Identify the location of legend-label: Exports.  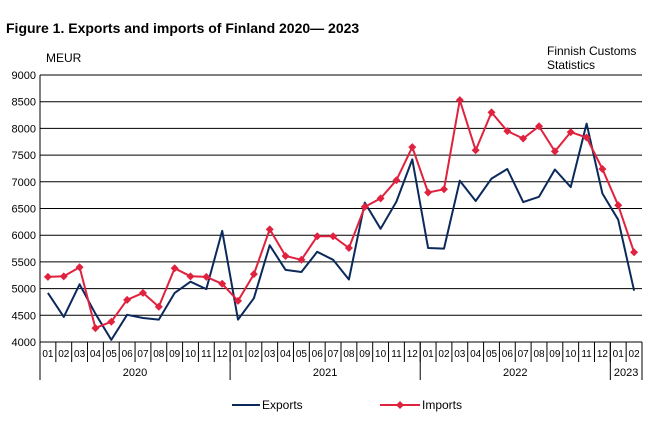
(282, 405).